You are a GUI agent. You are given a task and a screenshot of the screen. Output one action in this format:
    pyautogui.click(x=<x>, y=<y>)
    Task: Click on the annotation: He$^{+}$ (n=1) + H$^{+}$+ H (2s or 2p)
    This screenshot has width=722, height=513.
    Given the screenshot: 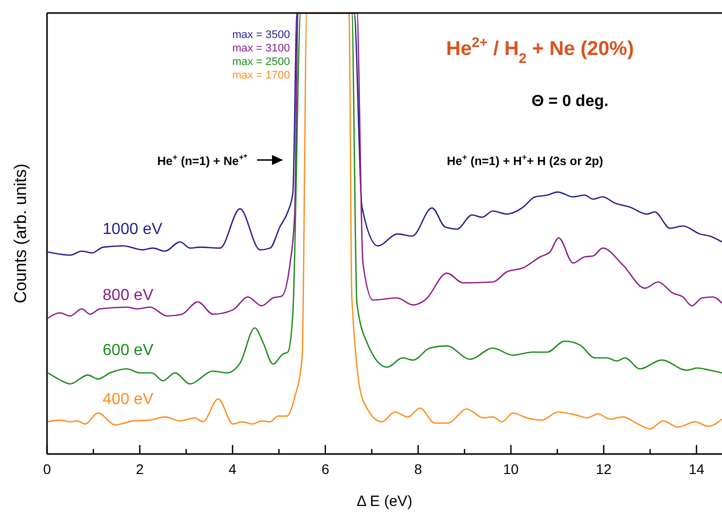 What is the action you would take?
    pyautogui.click(x=525, y=160)
    